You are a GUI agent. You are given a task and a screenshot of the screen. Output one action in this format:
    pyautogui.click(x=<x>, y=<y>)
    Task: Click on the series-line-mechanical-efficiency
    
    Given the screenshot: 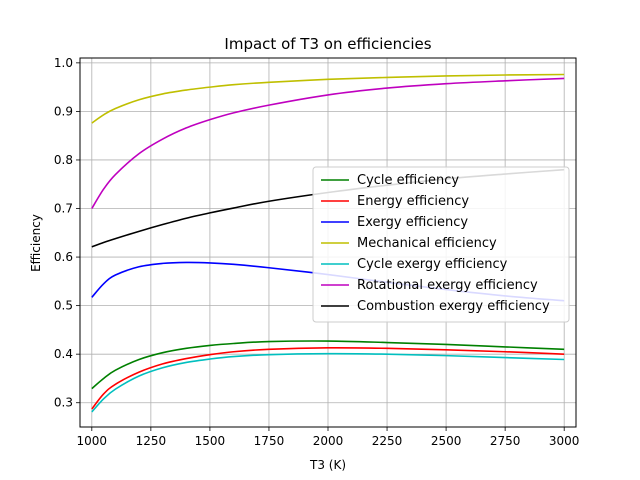 What is the action you would take?
    pyautogui.click(x=328, y=98)
    